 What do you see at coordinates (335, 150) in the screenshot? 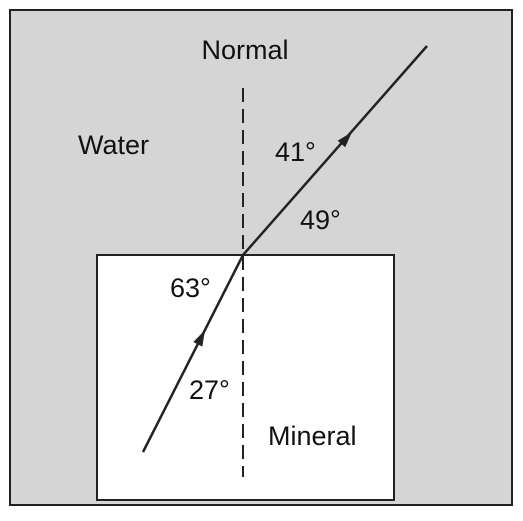
I see `refracted-ray` at bounding box center [335, 150].